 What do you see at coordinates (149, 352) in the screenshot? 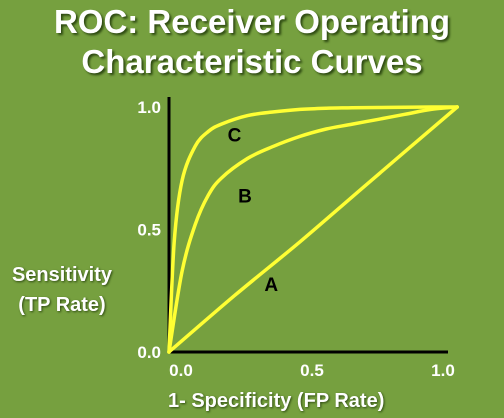
I see `y-tick-label: 0.0` at bounding box center [149, 352].